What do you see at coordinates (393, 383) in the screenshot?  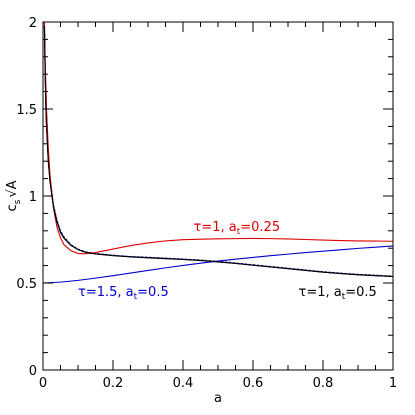 I see `x-tick-label: 1` at bounding box center [393, 383].